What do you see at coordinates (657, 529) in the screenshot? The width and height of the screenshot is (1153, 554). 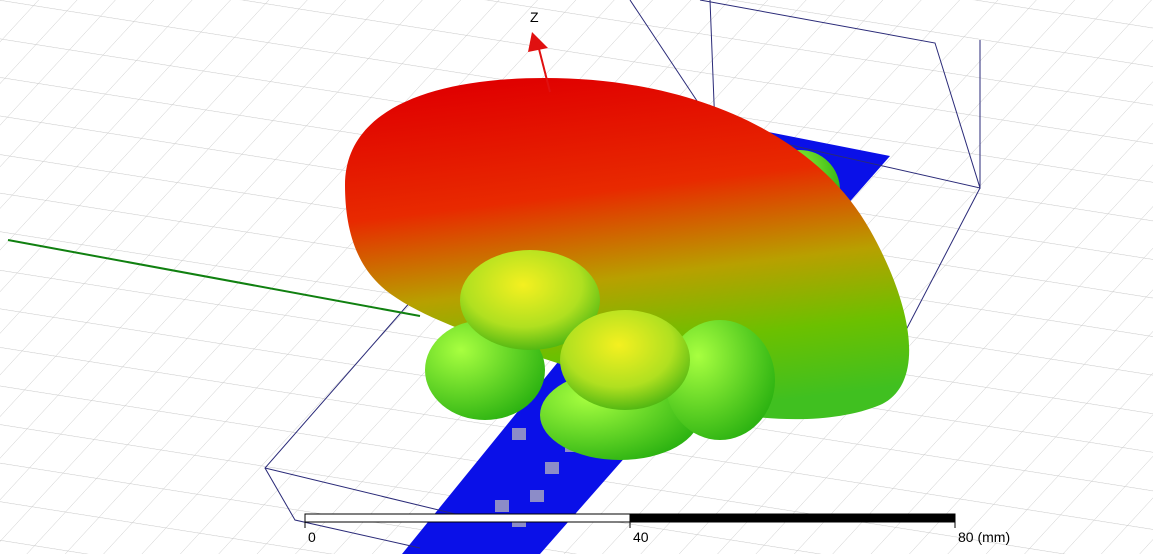 I see `scale-bar: 0 40 80 (mm)` at bounding box center [657, 529].